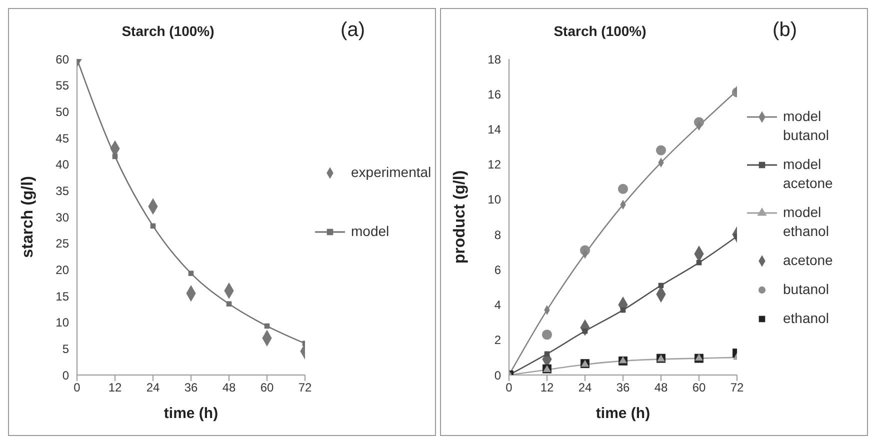 This screenshot has width=877, height=445. What do you see at coordinates (495, 129) in the screenshot?
I see `y-tick-label: 14` at bounding box center [495, 129].